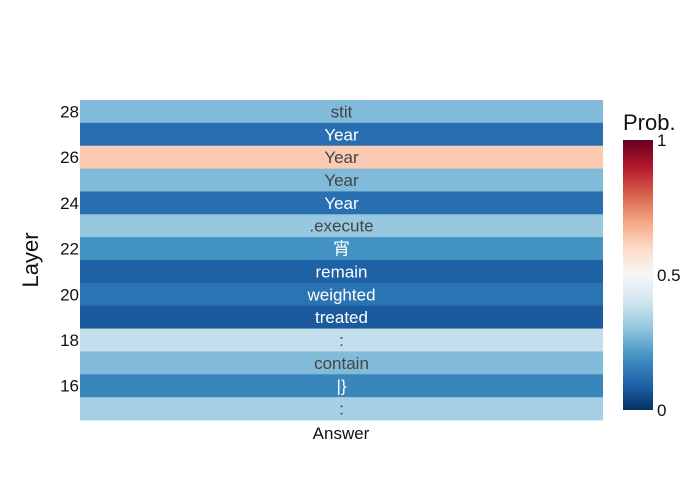  What do you see at coordinates (69, 111) in the screenshot?
I see `y-tick-label: 28` at bounding box center [69, 111].